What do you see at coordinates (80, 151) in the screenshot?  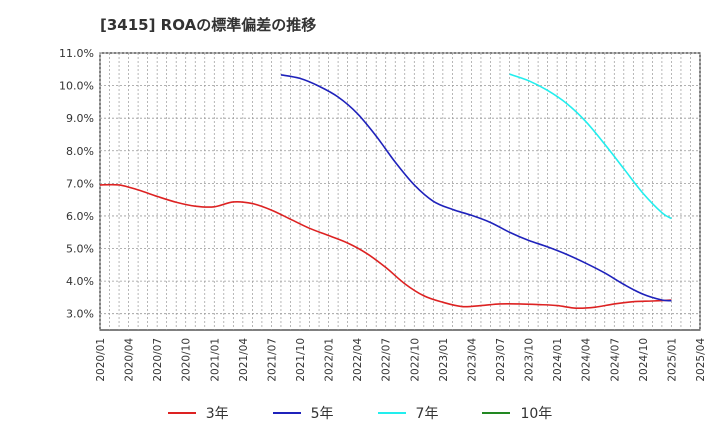 I see `y-tick-label: 8.0%` at bounding box center [80, 151].